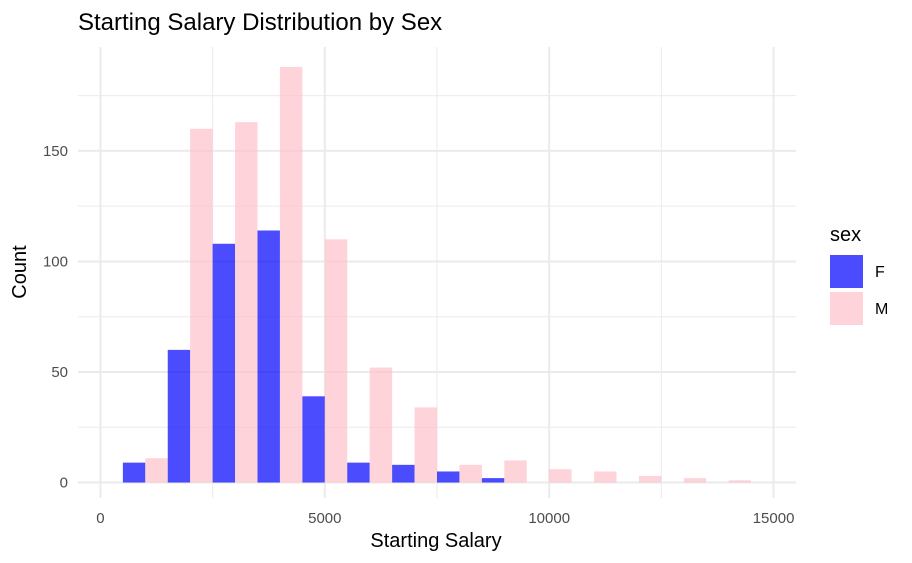 The width and height of the screenshot is (912, 563). I want to click on x-tick-label: 10000, so click(549, 518).